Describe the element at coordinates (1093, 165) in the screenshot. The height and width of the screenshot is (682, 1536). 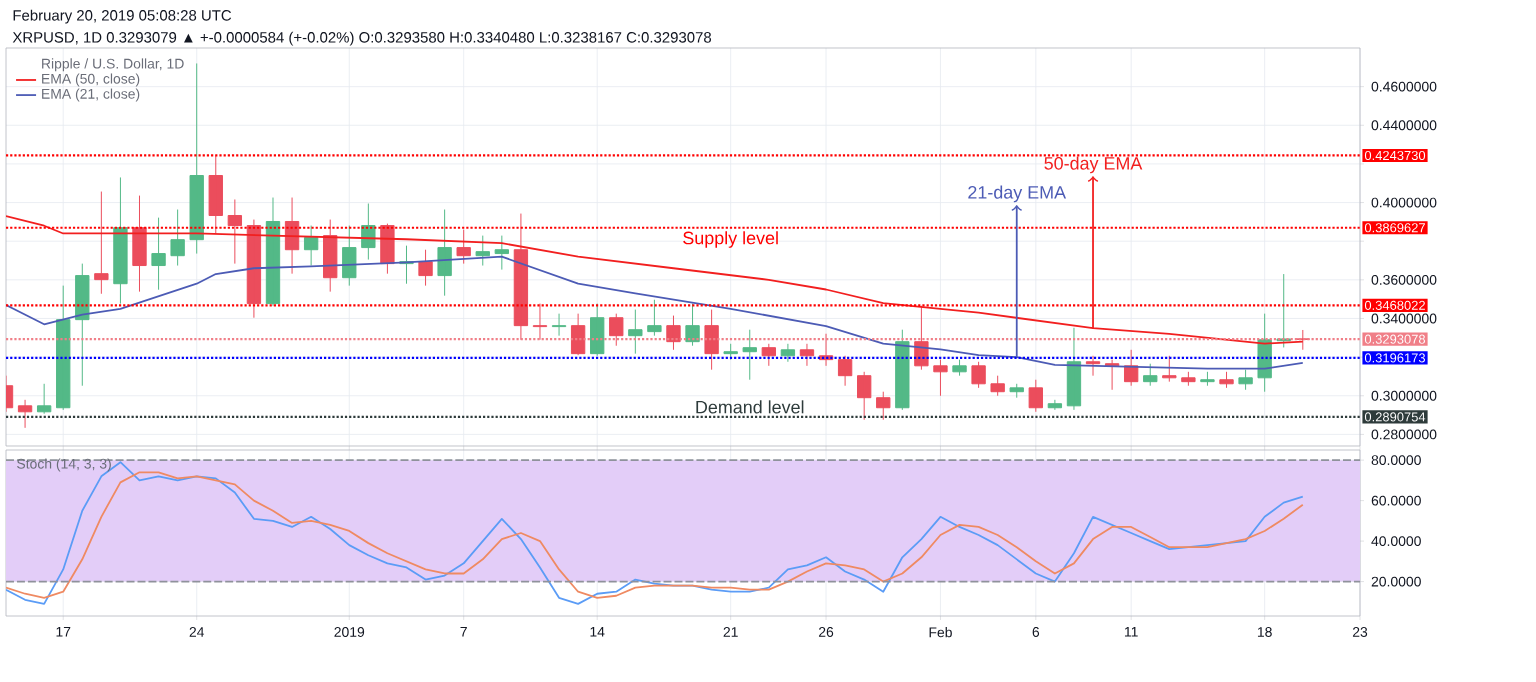
I see `annotation: 50-day EMA` at that location.